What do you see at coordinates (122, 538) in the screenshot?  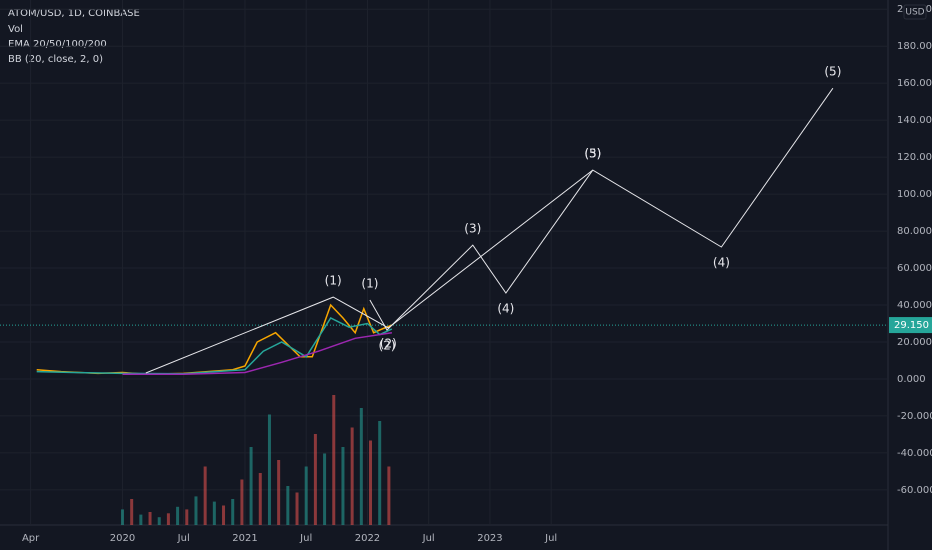 I see `x-tick-label: 2020` at bounding box center [122, 538].